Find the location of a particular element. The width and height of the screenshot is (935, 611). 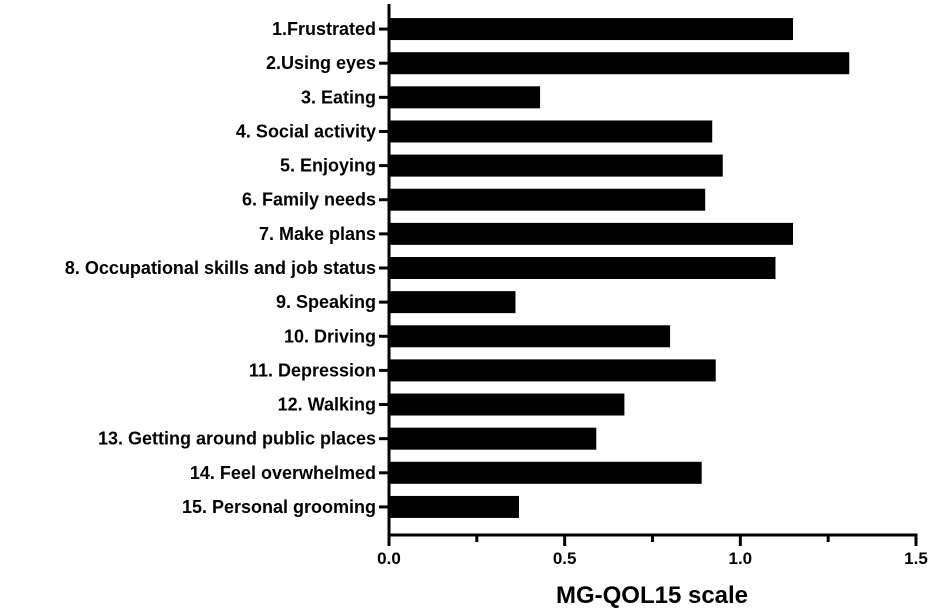

category-label: 2.Using eyes is located at coordinates (321, 63).